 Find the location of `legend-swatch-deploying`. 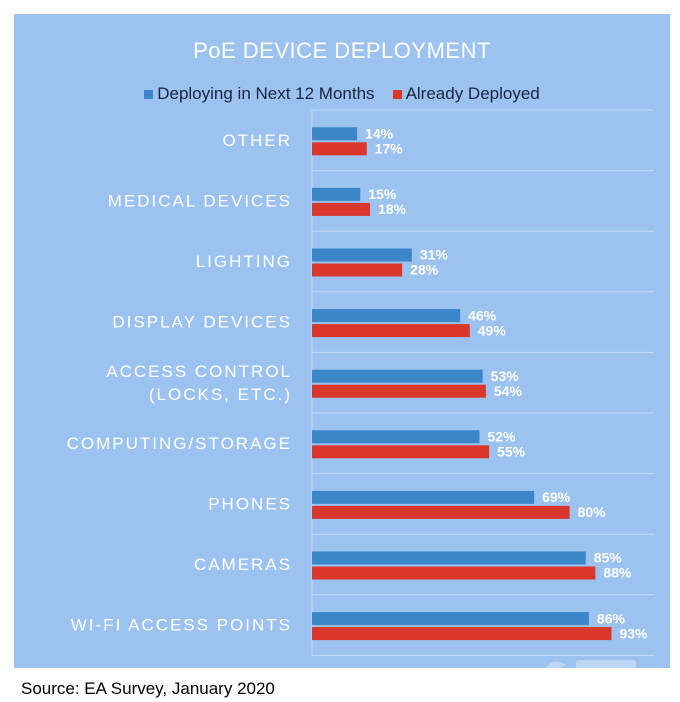

legend-swatch-deploying is located at coordinates (149, 94).